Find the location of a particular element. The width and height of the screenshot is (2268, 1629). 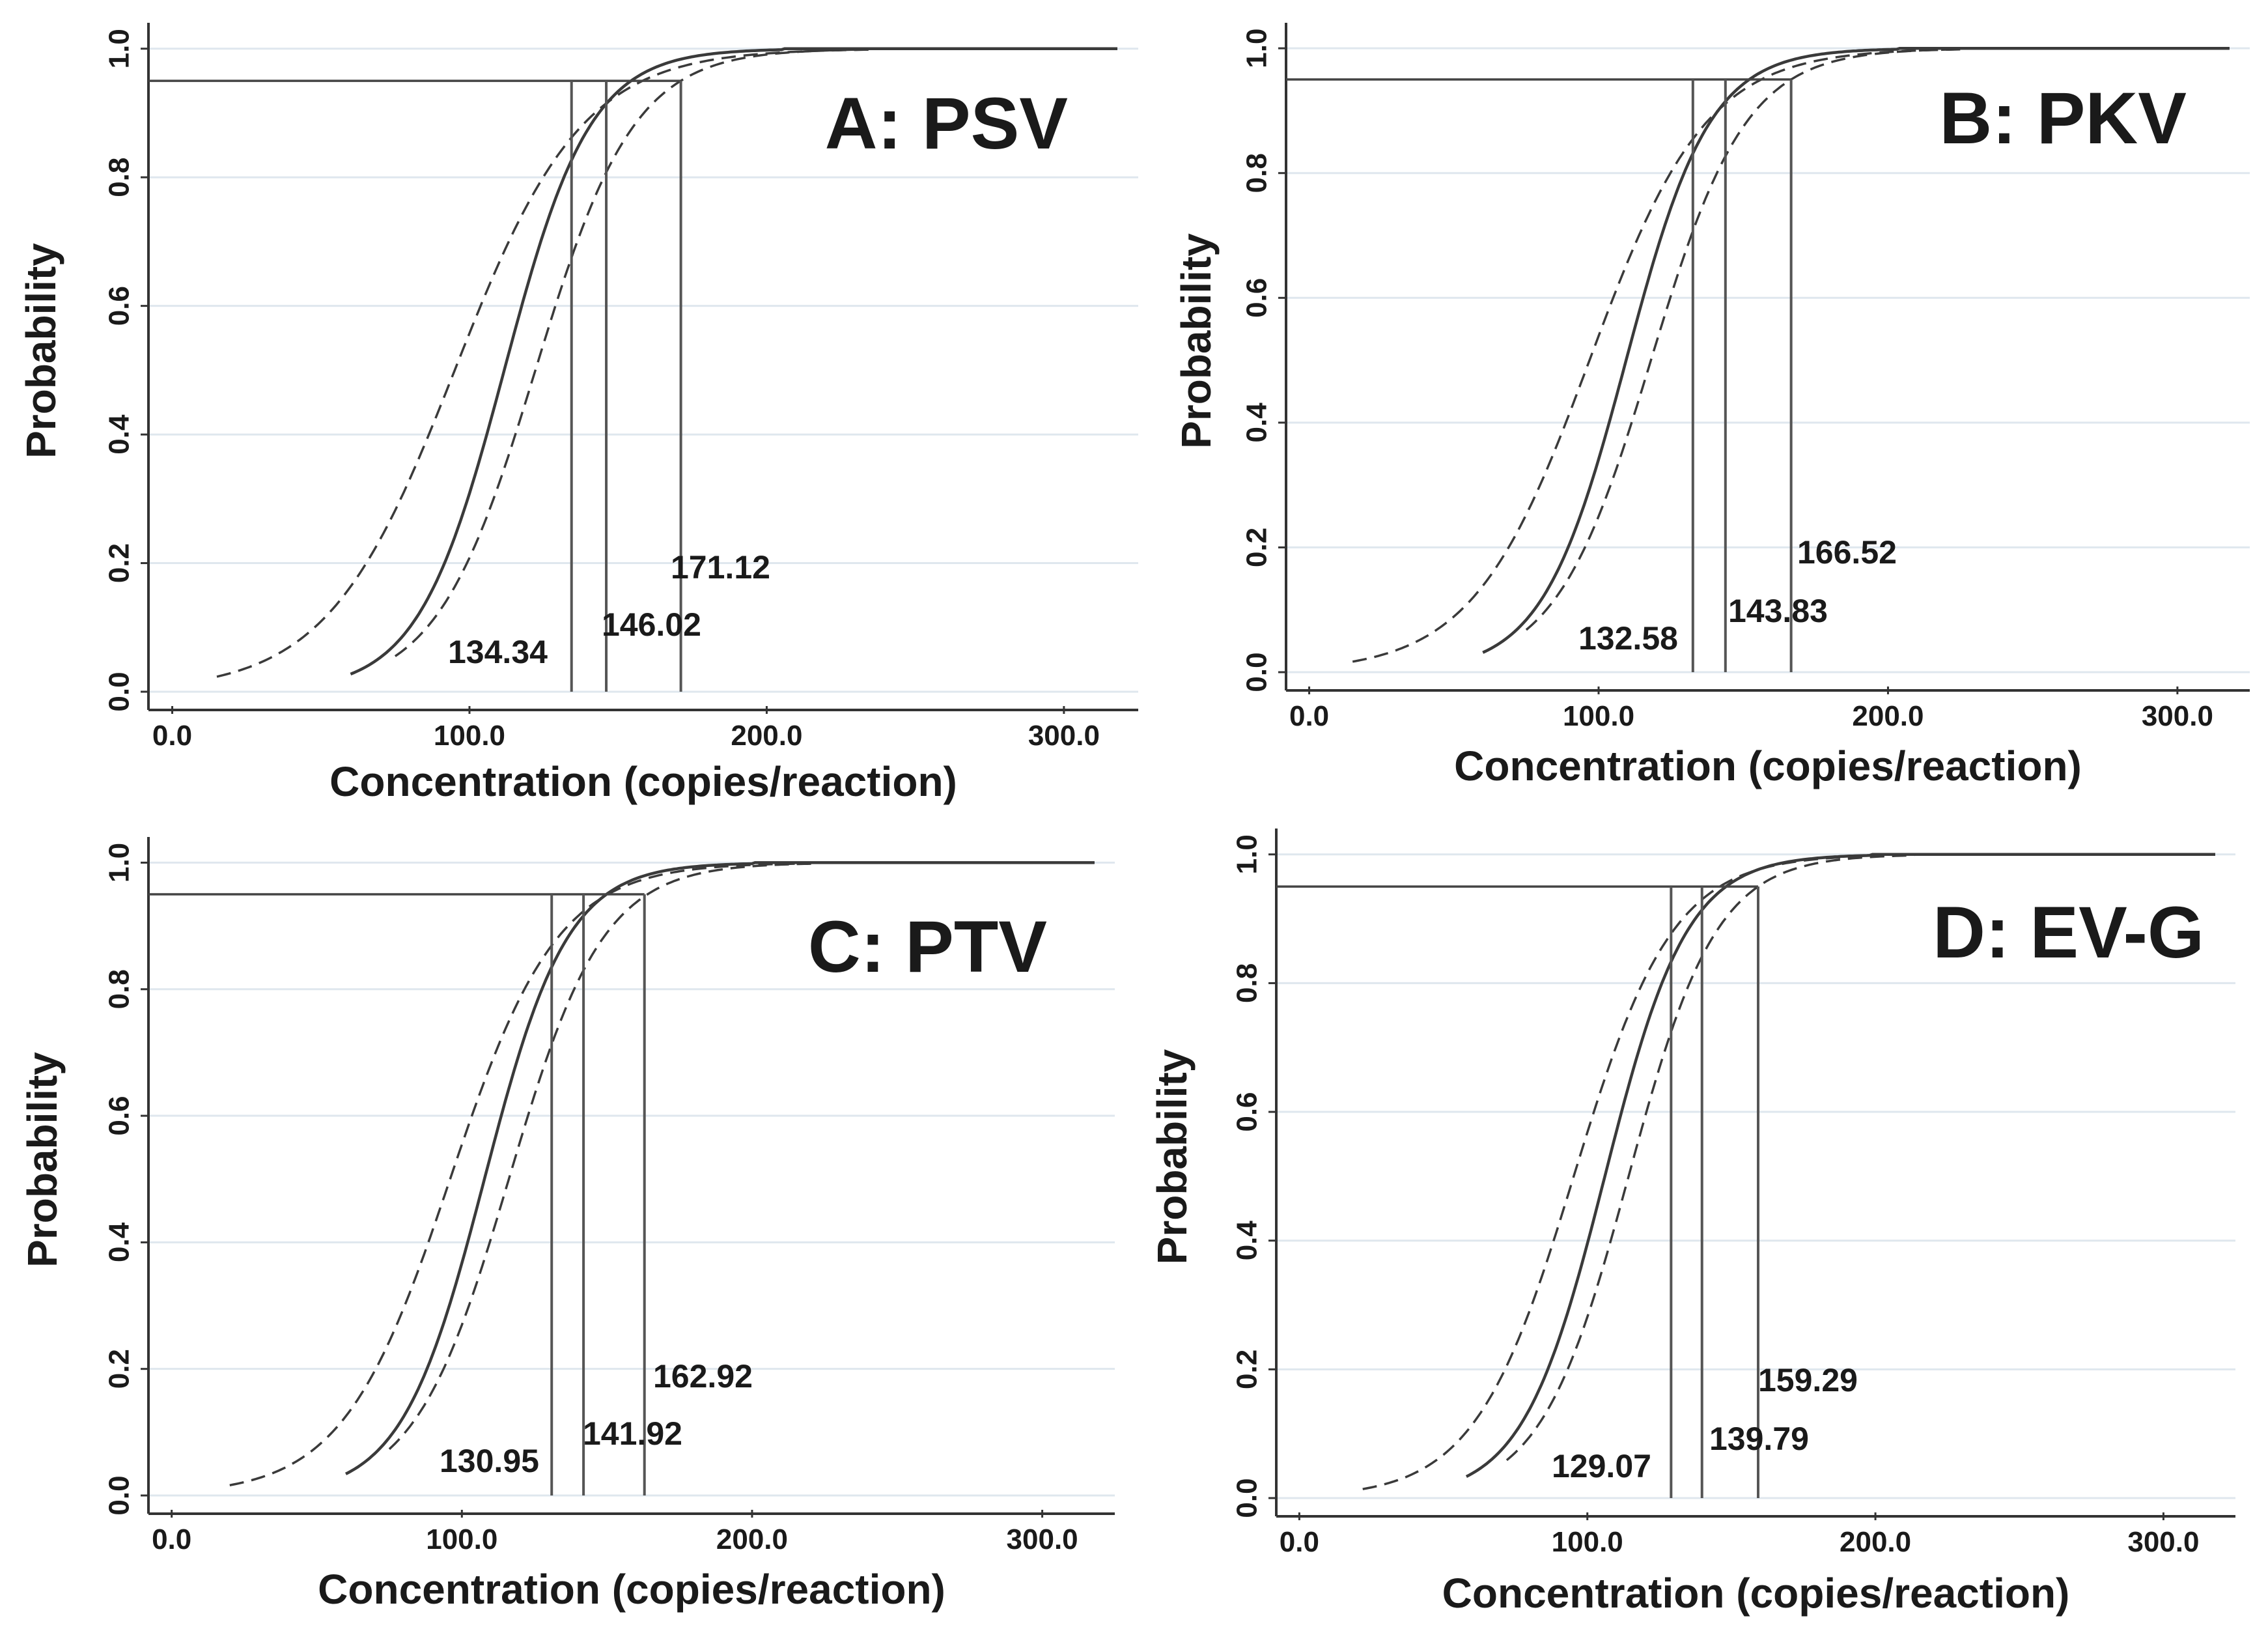

data-label: 146.02 is located at coordinates (652, 624).